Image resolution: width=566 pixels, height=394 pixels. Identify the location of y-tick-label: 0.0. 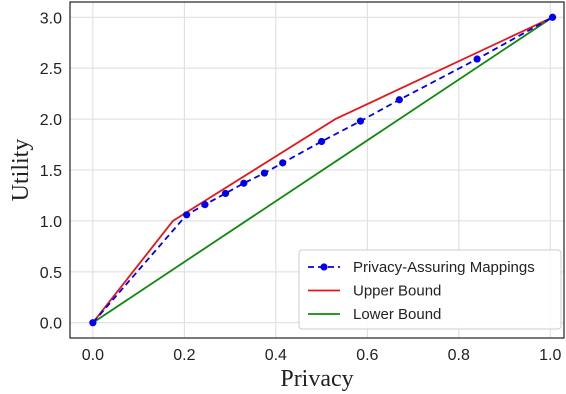
(51, 324).